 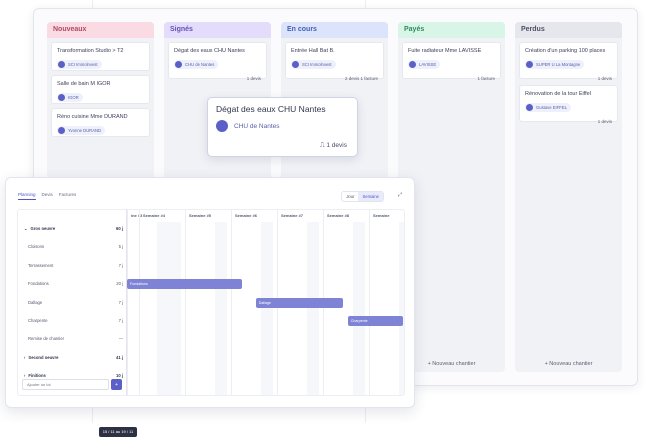 I want to click on task-duration: 7 j, so click(x=120, y=320).